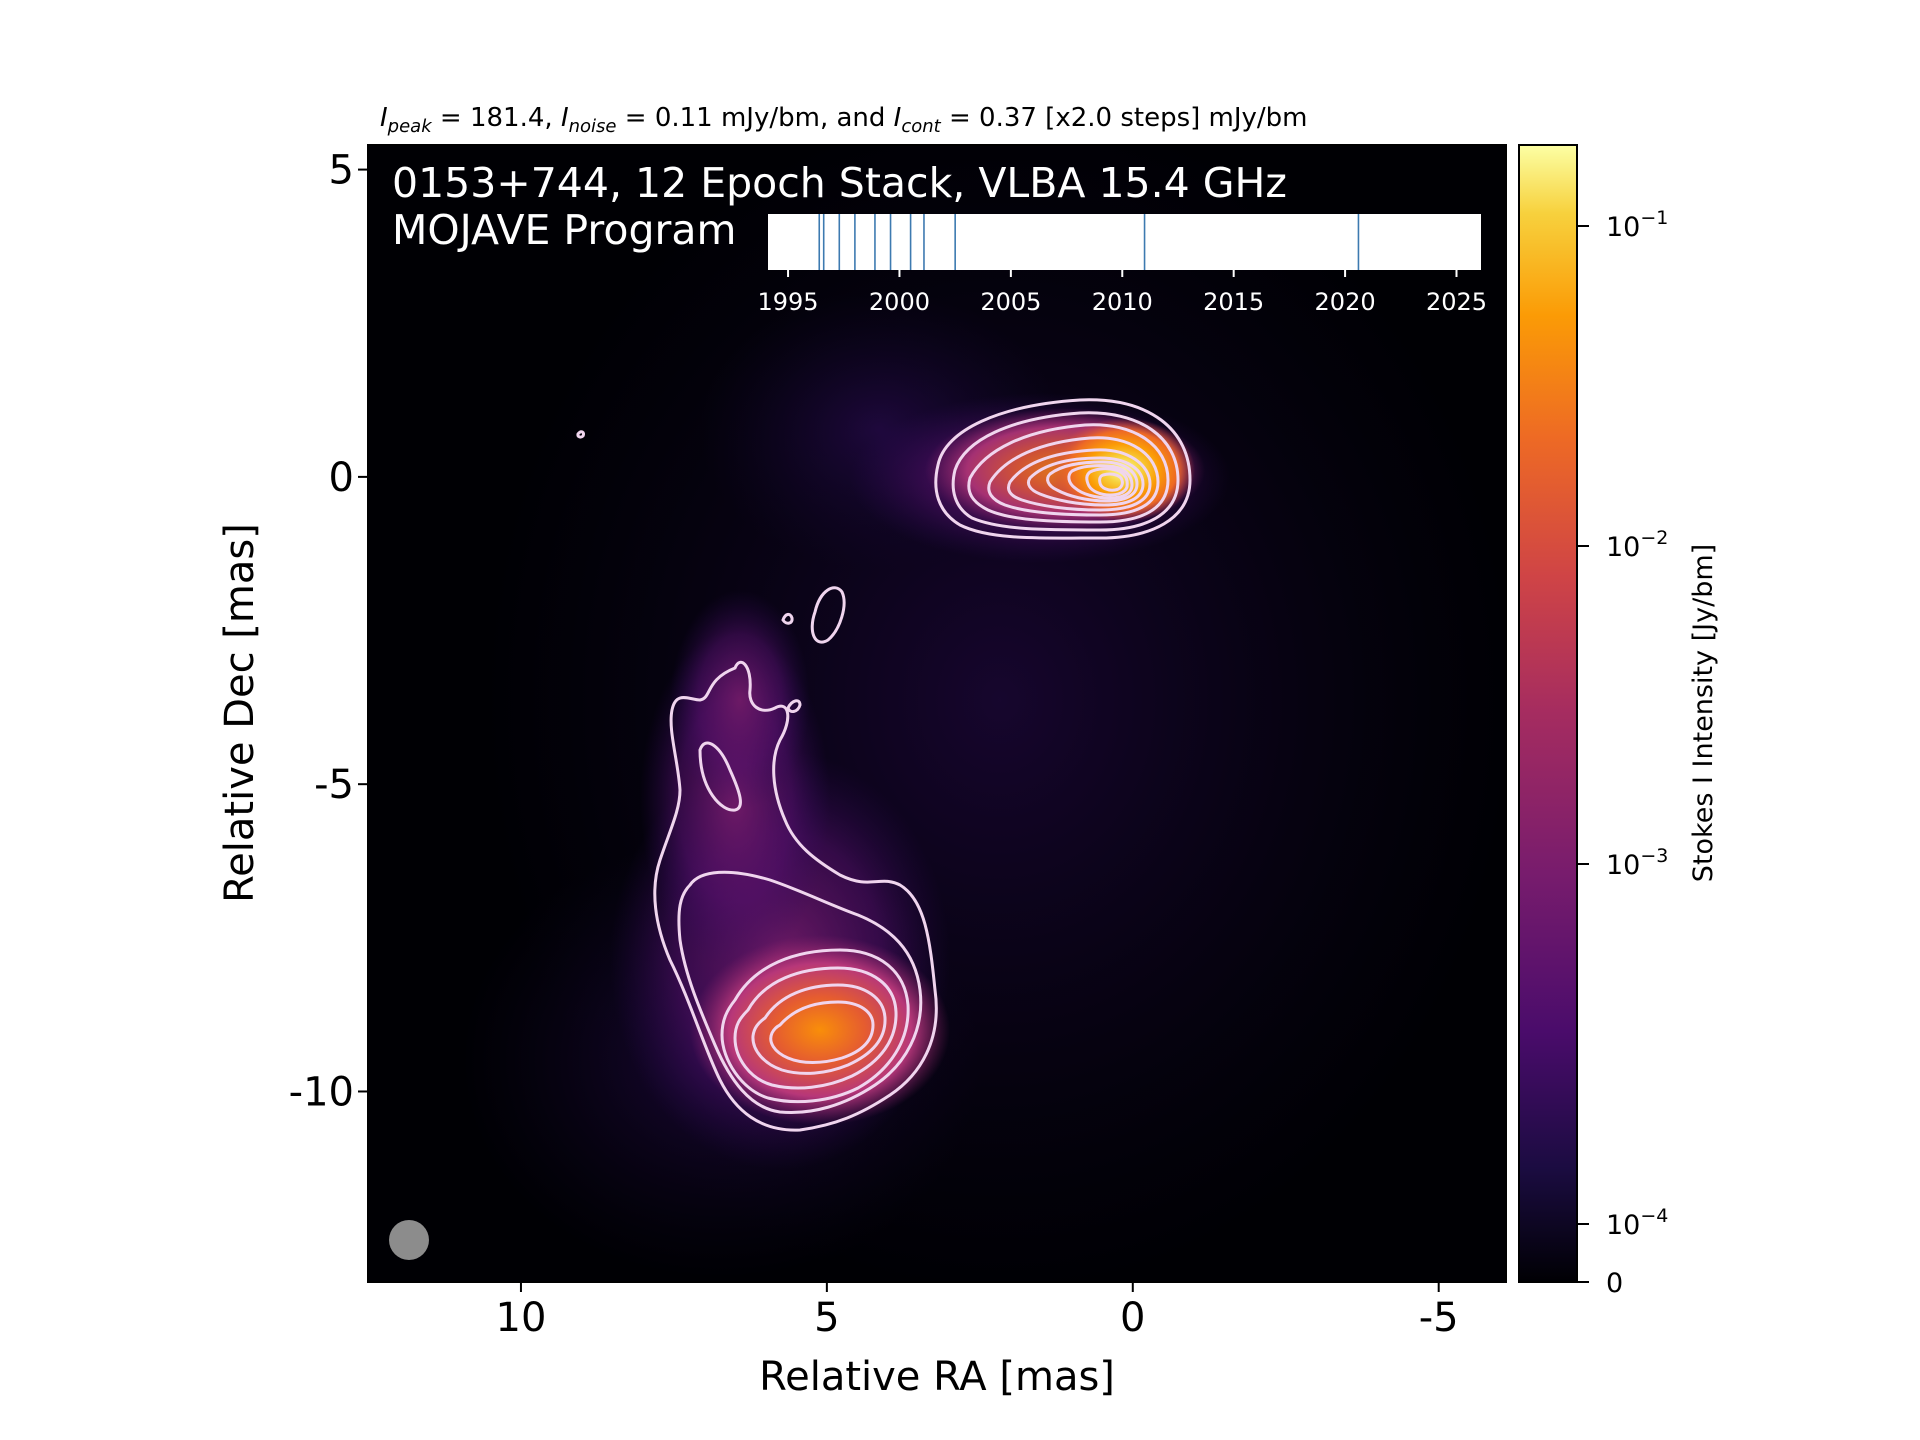 Image resolution: width=1920 pixels, height=1440 pixels. I want to click on y-tick-label: -5, so click(334, 785).